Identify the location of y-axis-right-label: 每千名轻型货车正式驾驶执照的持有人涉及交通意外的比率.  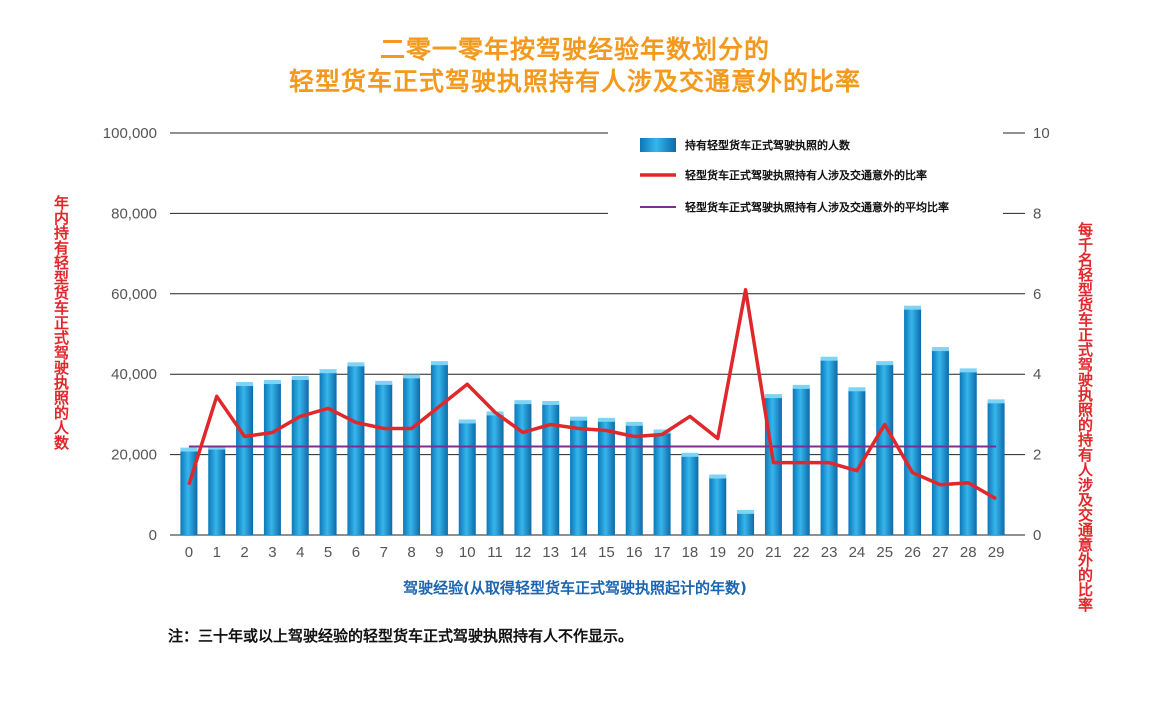
(1085, 417).